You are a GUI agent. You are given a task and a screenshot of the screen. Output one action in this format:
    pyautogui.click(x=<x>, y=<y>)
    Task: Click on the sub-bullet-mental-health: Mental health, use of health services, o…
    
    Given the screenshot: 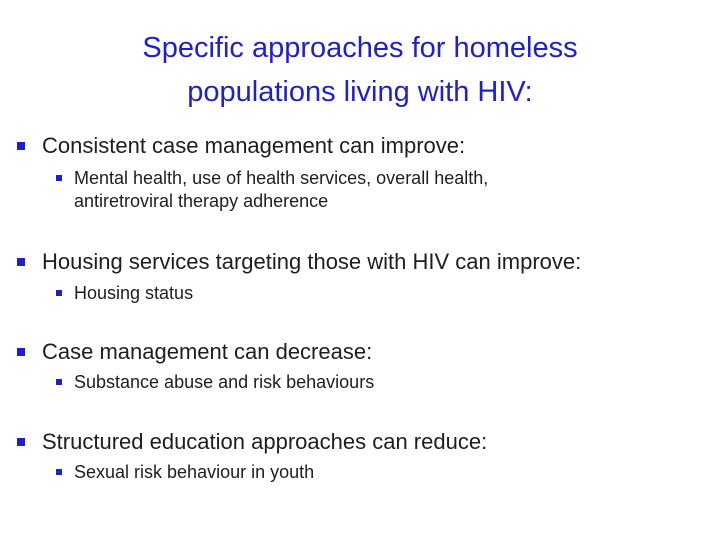 What is the action you would take?
    pyautogui.click(x=281, y=178)
    